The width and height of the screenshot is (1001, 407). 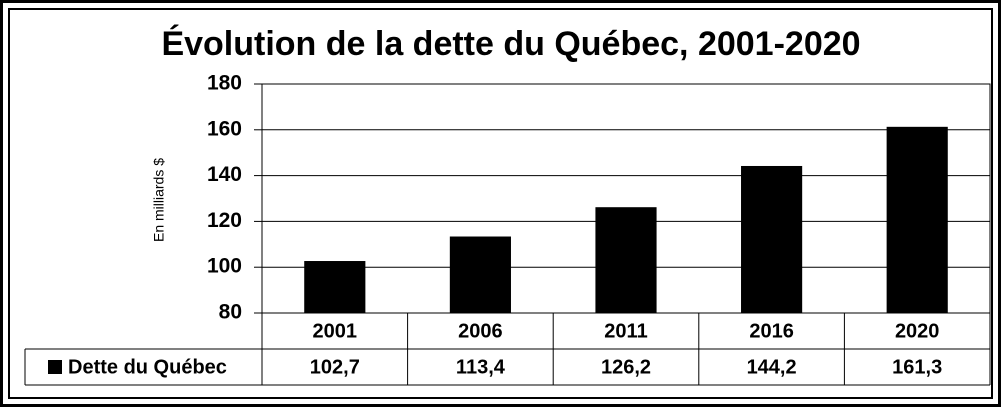 I want to click on y-tick-label: 160, so click(x=224, y=128).